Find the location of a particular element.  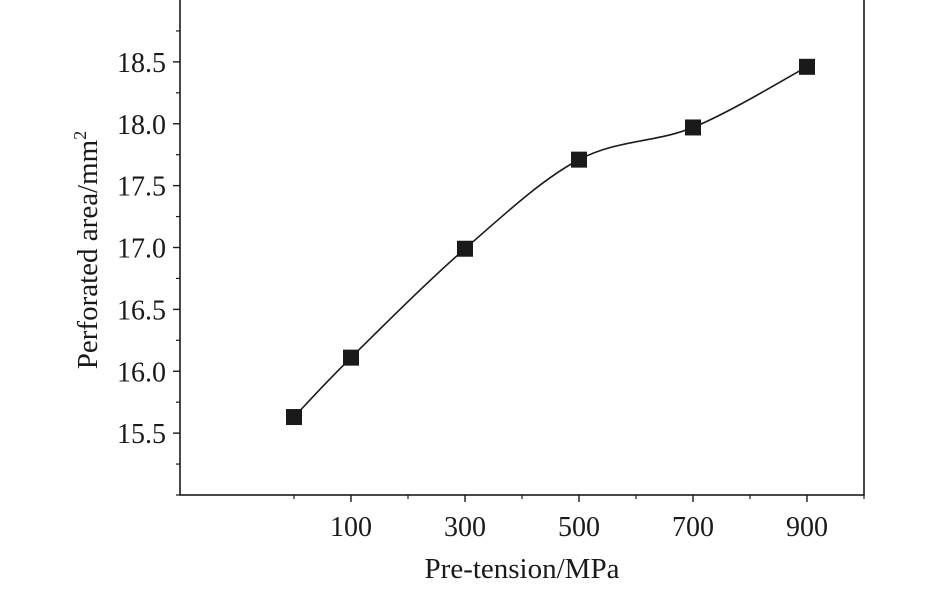

y-tick-label: 17.0 is located at coordinates (141, 249).